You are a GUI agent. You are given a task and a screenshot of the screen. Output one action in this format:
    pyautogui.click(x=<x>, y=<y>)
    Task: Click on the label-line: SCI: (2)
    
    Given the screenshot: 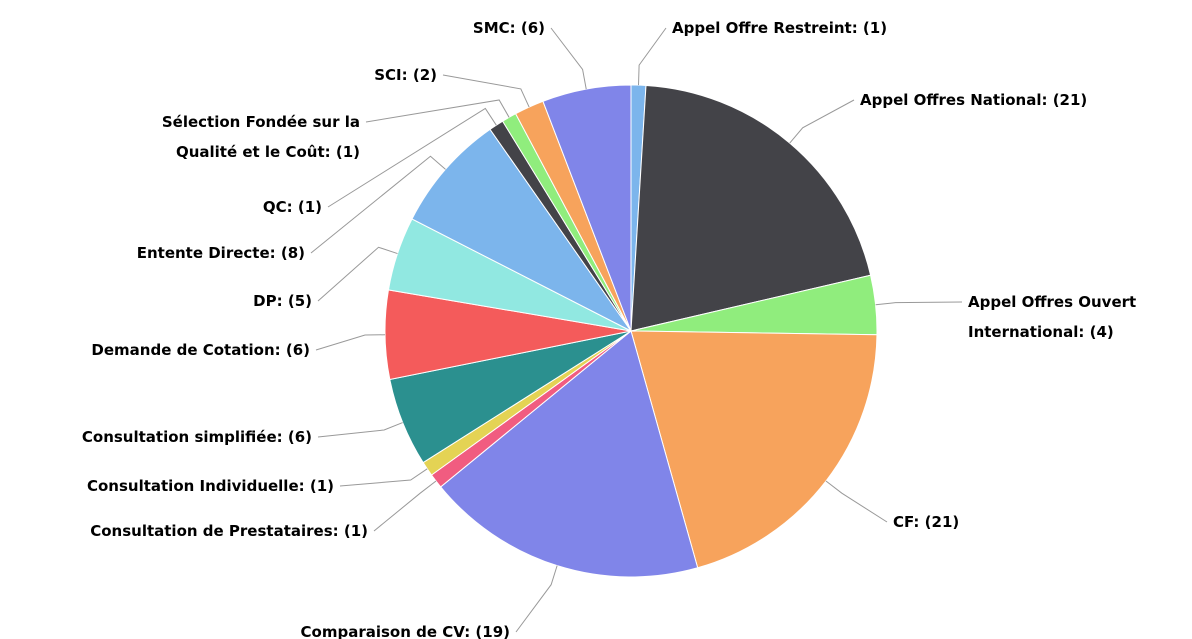 What is the action you would take?
    pyautogui.click(x=405, y=75)
    